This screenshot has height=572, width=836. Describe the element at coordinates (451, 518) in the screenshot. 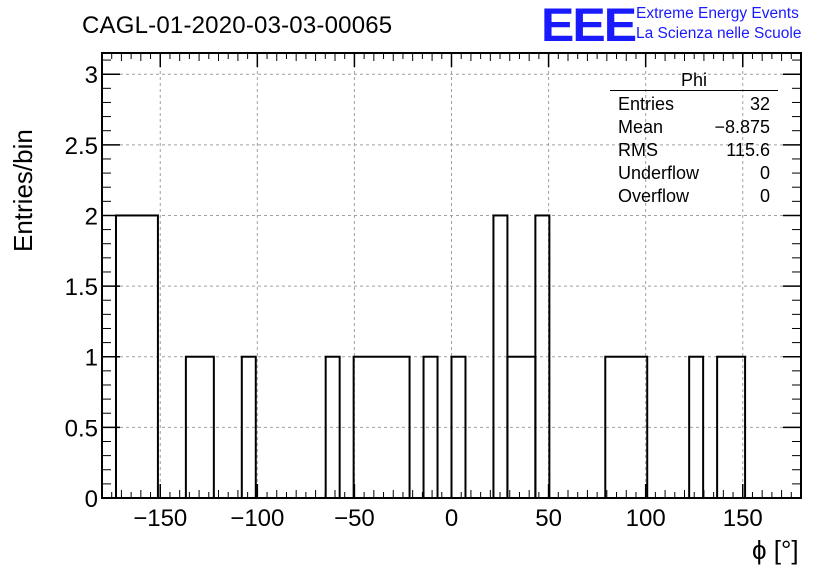

I see `x-tick-label: 0` at that location.